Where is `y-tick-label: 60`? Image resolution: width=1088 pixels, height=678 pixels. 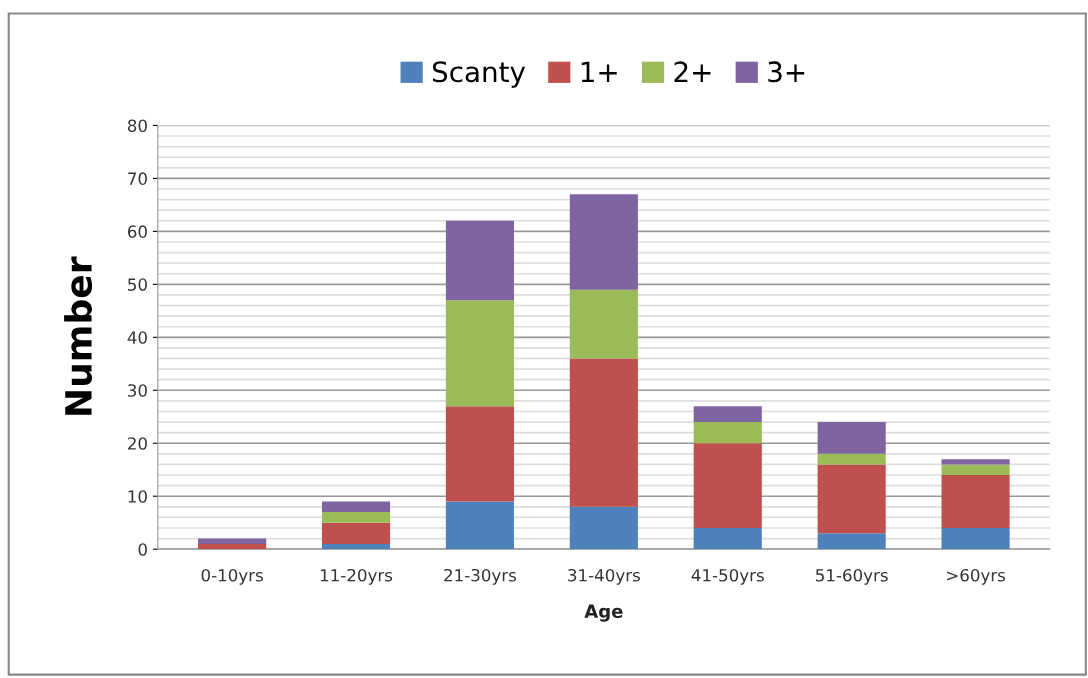 y-tick-label: 60 is located at coordinates (137, 231).